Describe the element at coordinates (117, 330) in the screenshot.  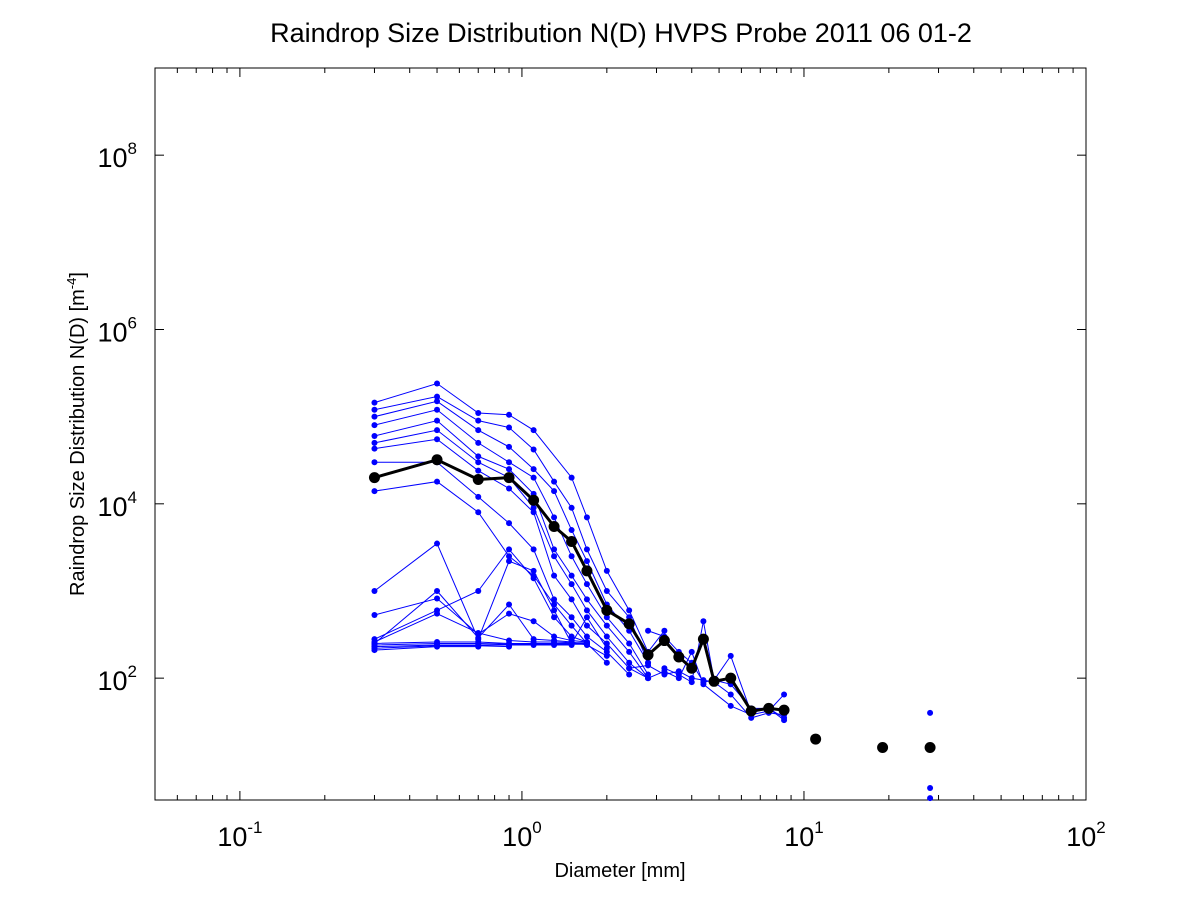
I see `y-tick-label: 10⁶` at that location.